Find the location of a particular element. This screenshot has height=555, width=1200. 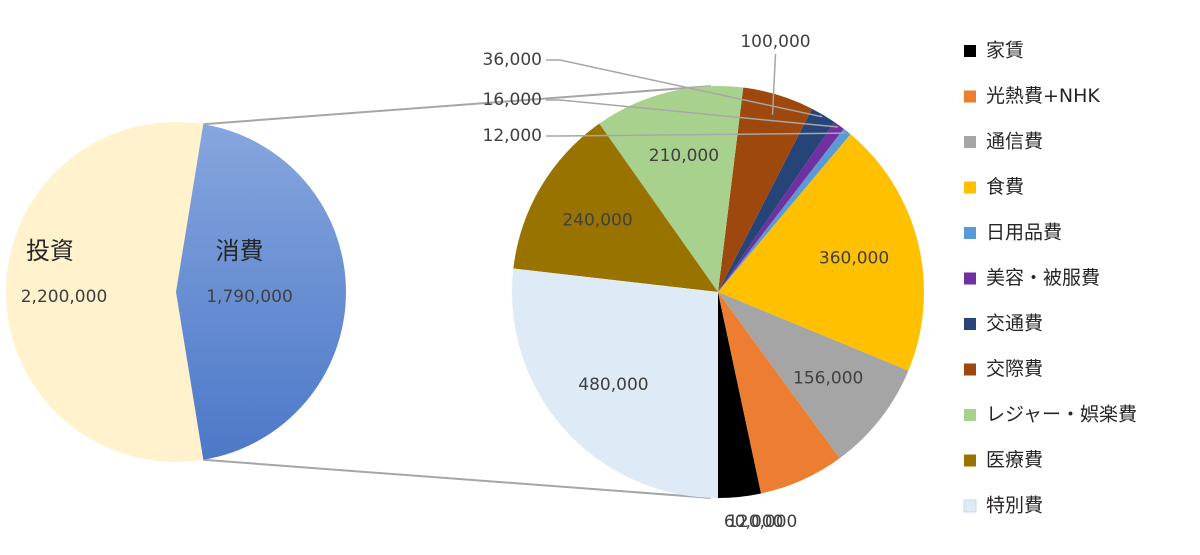

slice-家賃 is located at coordinates (740, 395).